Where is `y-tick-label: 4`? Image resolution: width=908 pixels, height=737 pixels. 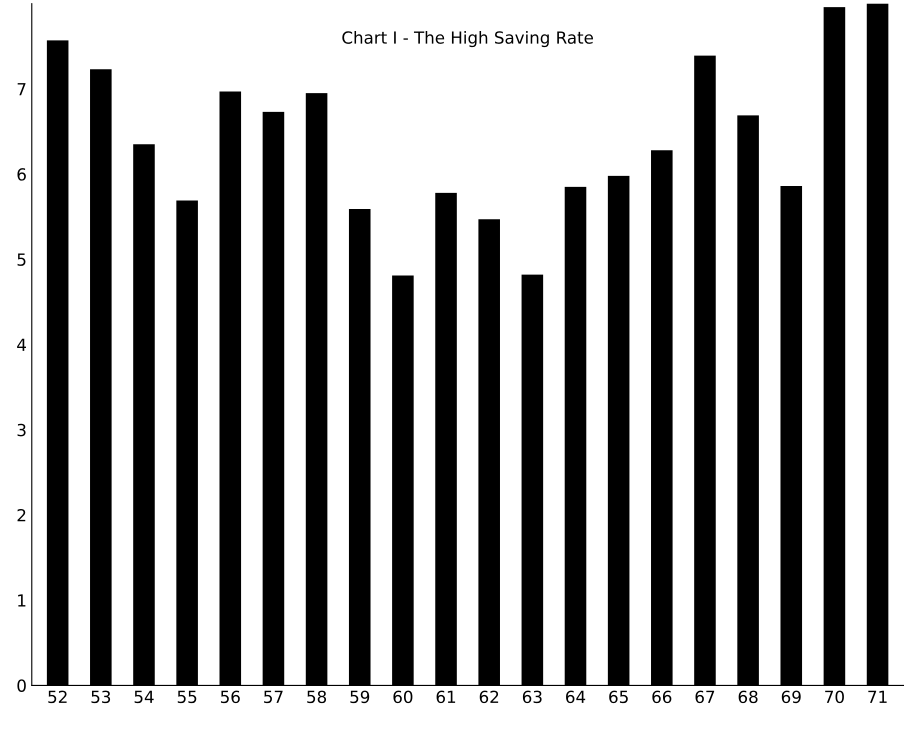 y-tick-label: 4 is located at coordinates (21, 344).